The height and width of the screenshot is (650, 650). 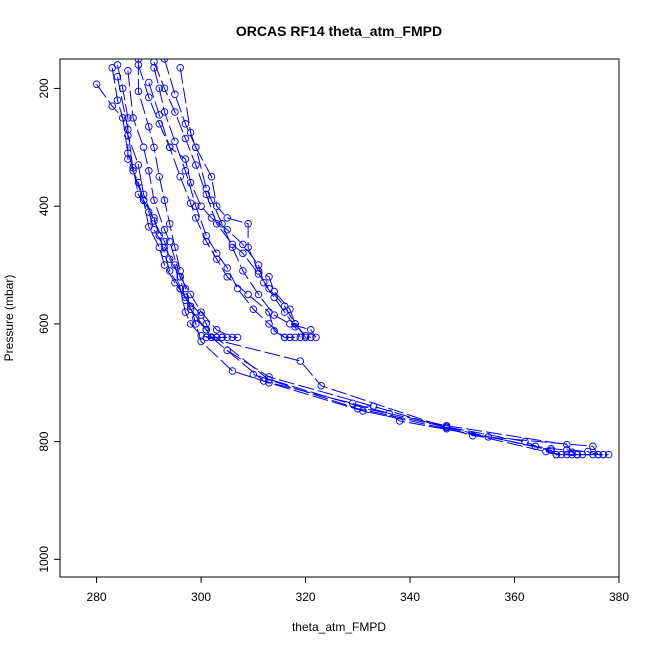 What do you see at coordinates (48, 325) in the screenshot?
I see `y-axis: 200 400 600 800 1000` at bounding box center [48, 325].